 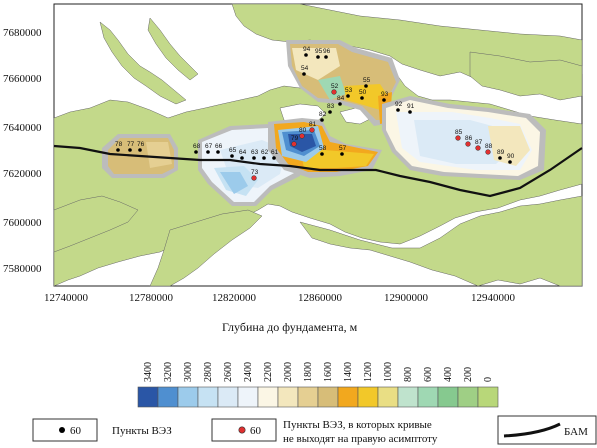 What do you see at coordinates (62, 430) in the screenshot?
I see `black-point-icon` at bounding box center [62, 430].